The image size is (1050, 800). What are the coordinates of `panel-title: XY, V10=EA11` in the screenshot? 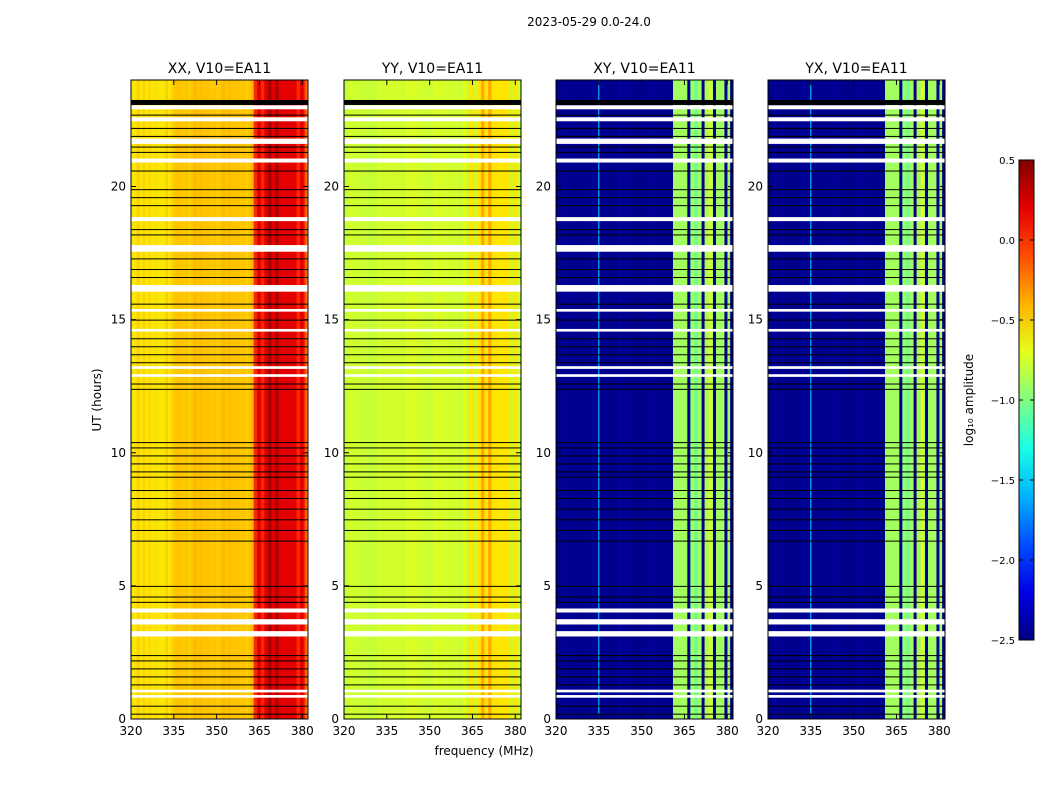 It's located at (644, 69).